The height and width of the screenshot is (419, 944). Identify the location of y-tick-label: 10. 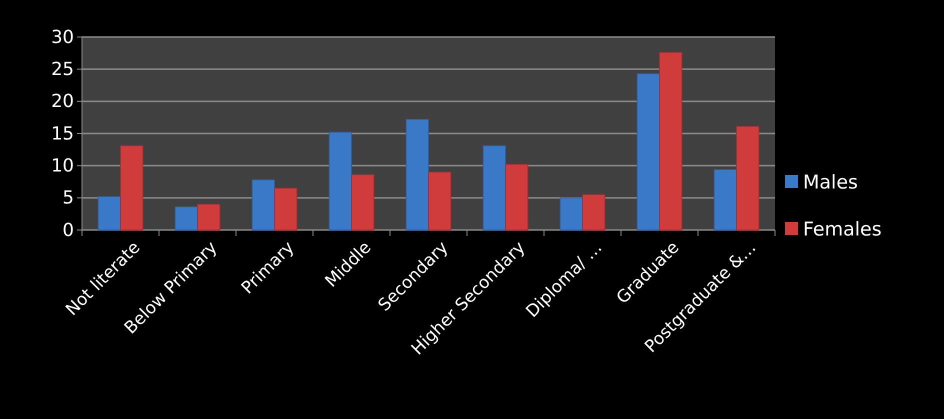
(62, 165).